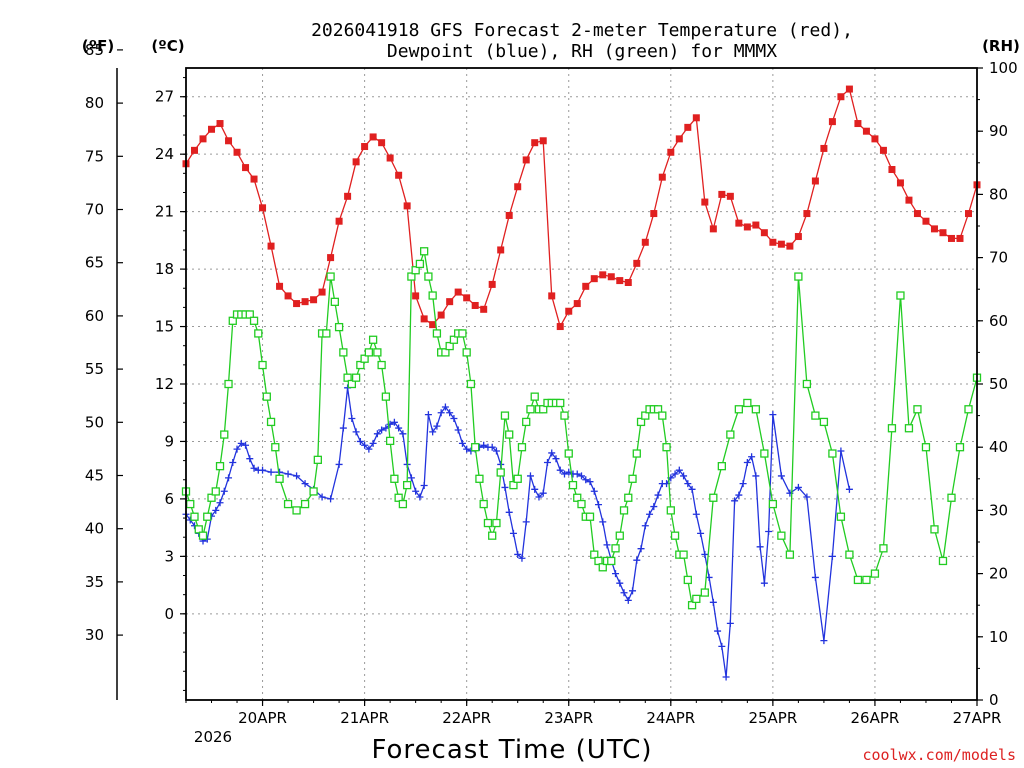 Image resolution: width=1024 pixels, height=768 pixels. What do you see at coordinates (670, 718) in the screenshot?
I see `x-tick-label: 24APR` at bounding box center [670, 718].